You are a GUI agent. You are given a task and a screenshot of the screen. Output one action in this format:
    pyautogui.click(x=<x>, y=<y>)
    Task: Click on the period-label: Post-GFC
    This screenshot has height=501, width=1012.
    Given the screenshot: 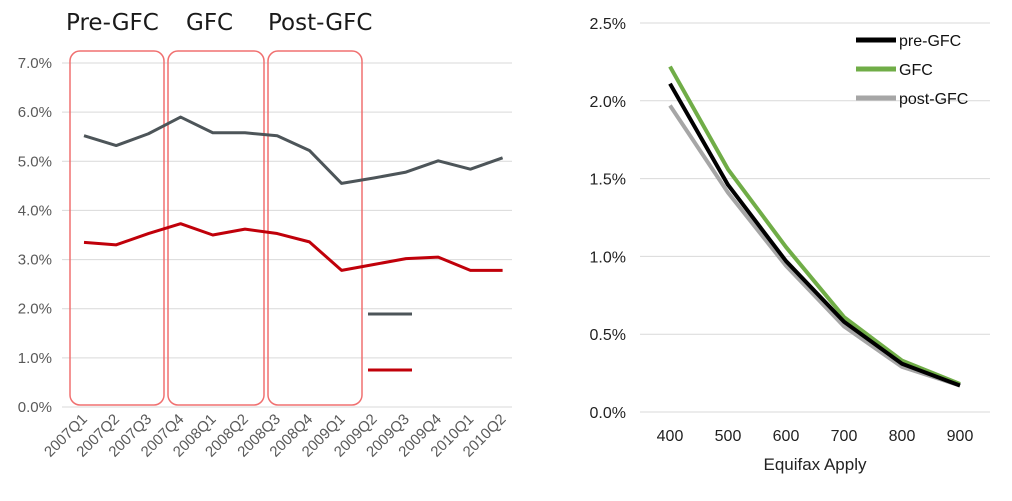 What is the action you would take?
    pyautogui.click(x=320, y=23)
    